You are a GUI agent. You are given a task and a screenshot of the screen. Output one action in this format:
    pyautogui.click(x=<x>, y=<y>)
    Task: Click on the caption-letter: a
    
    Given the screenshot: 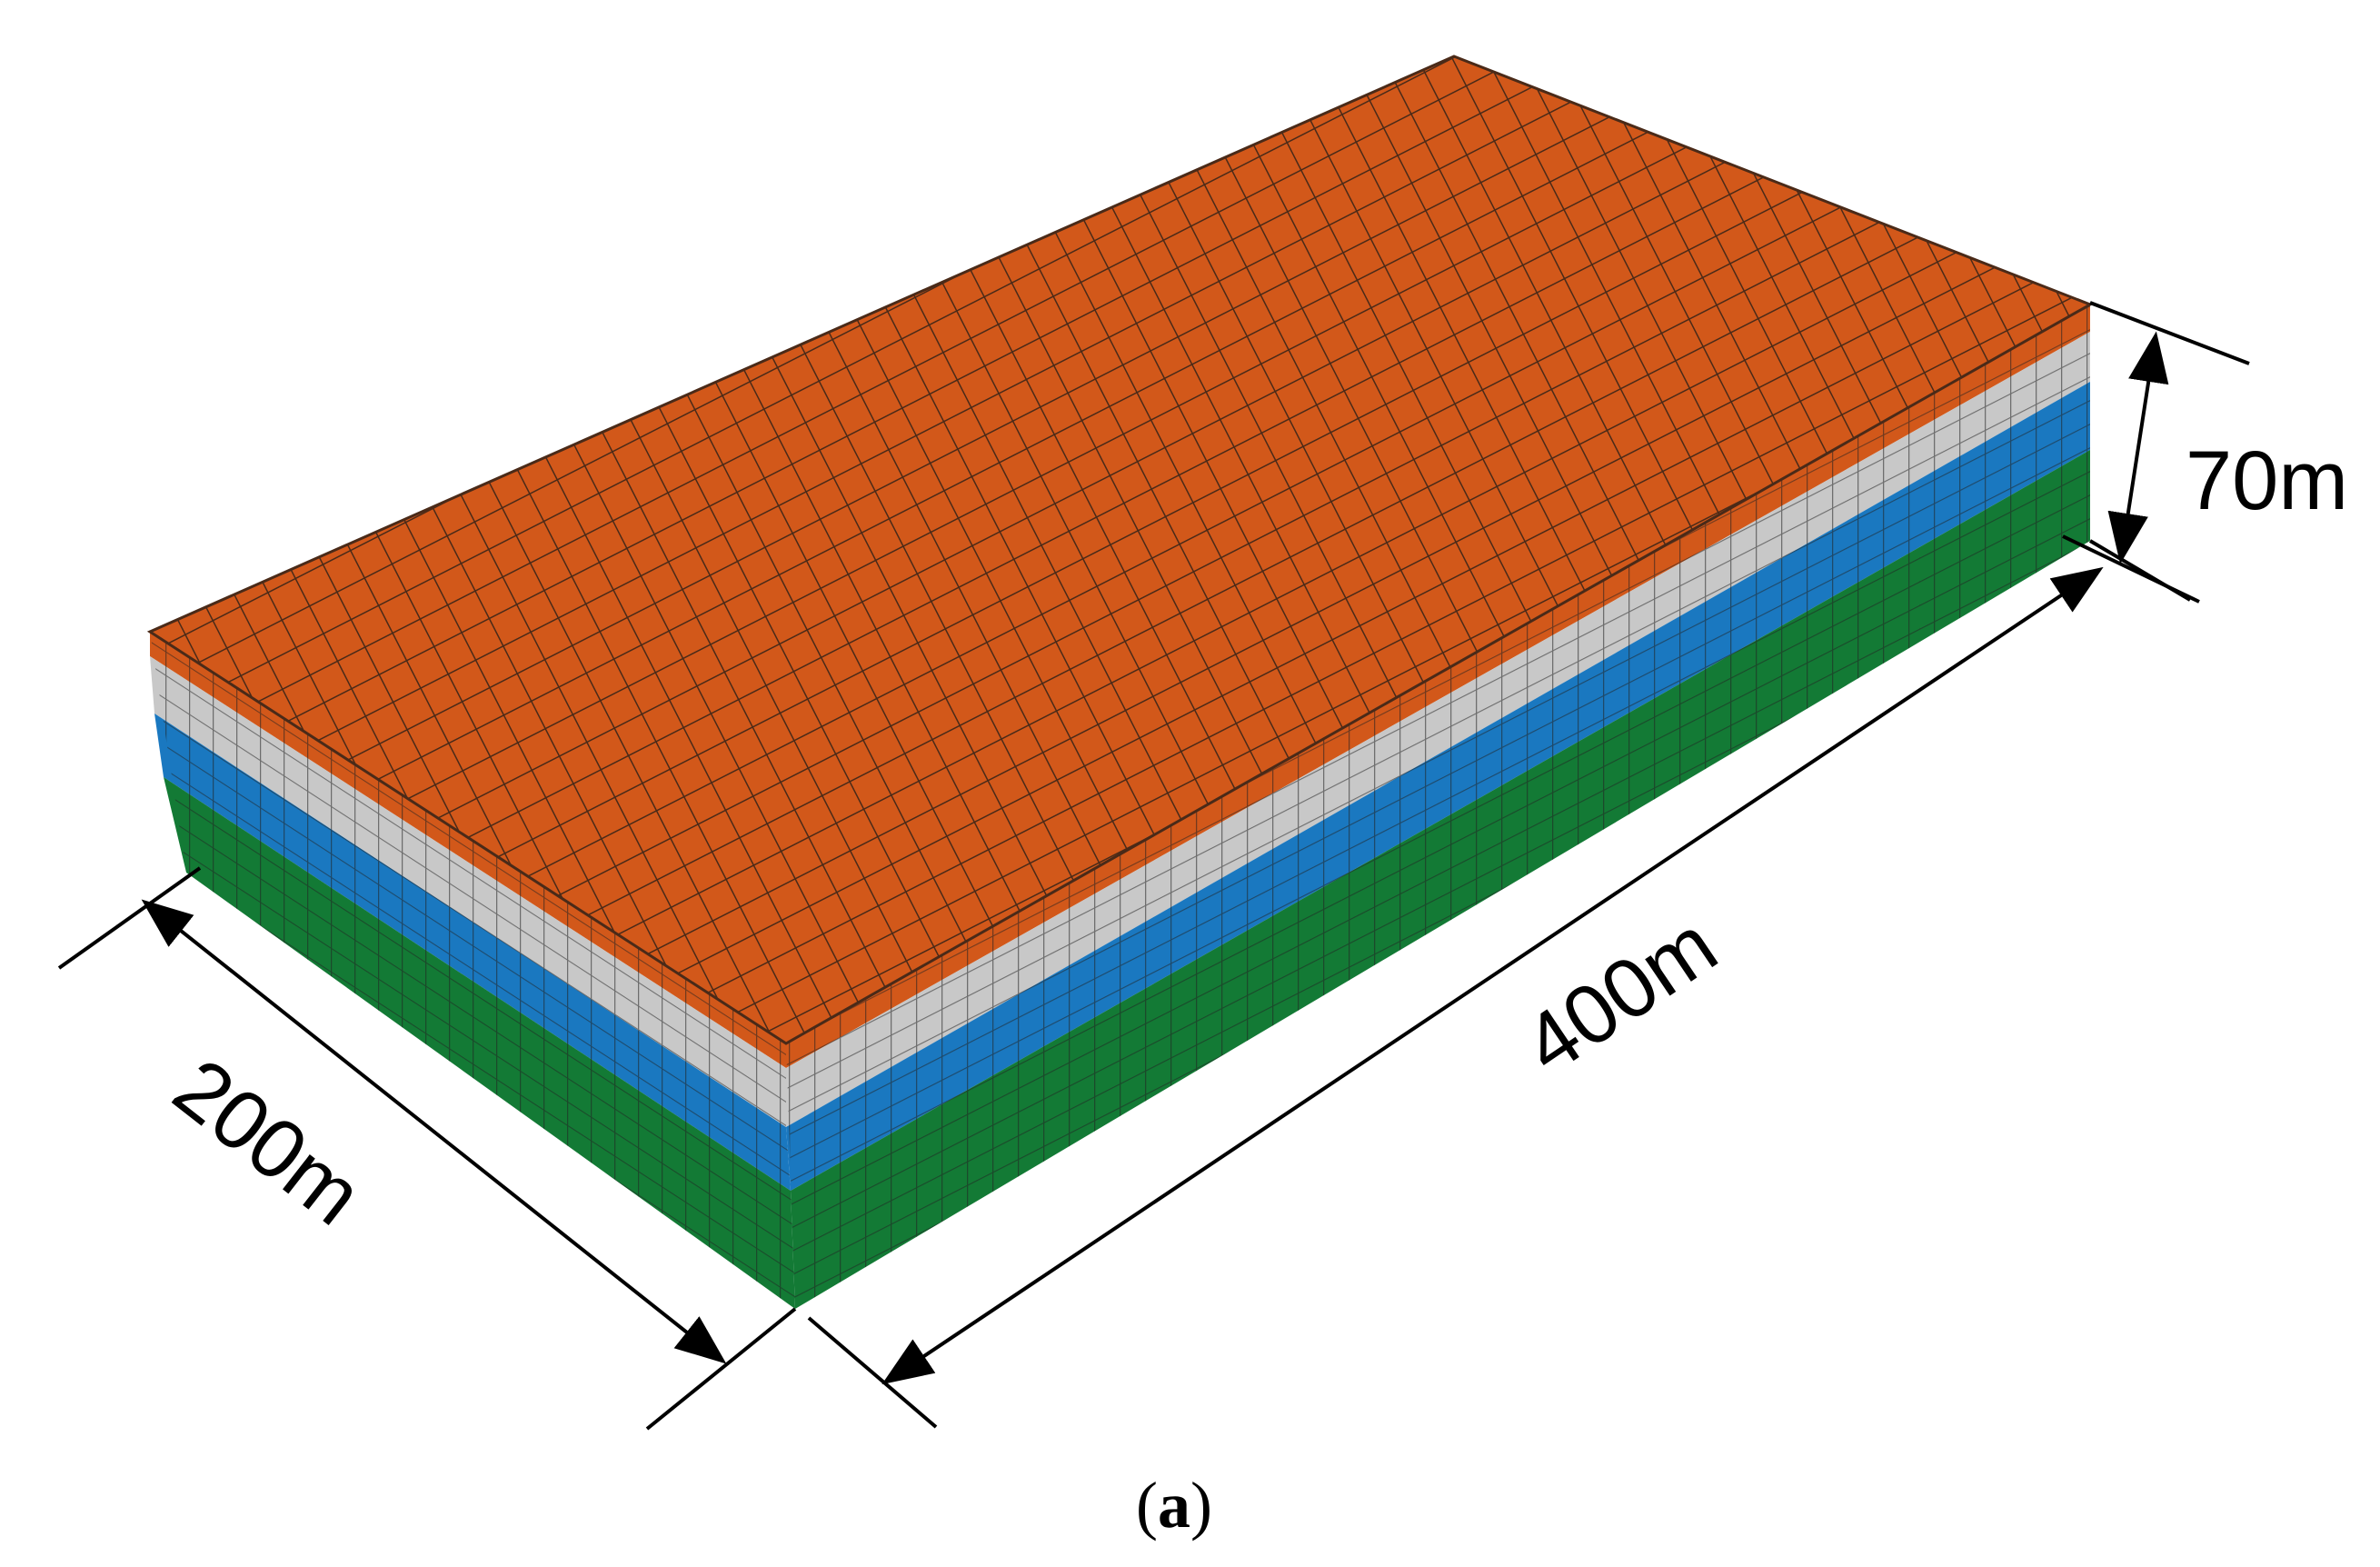 What is the action you would take?
    pyautogui.click(x=1174, y=1506)
    